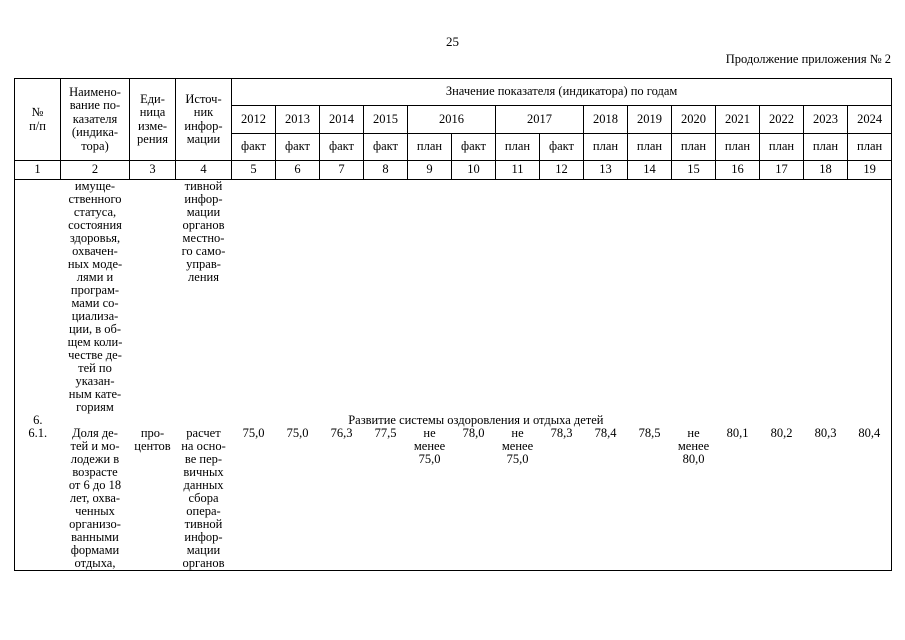  I want to click on colnum-17: 17, so click(781, 170).